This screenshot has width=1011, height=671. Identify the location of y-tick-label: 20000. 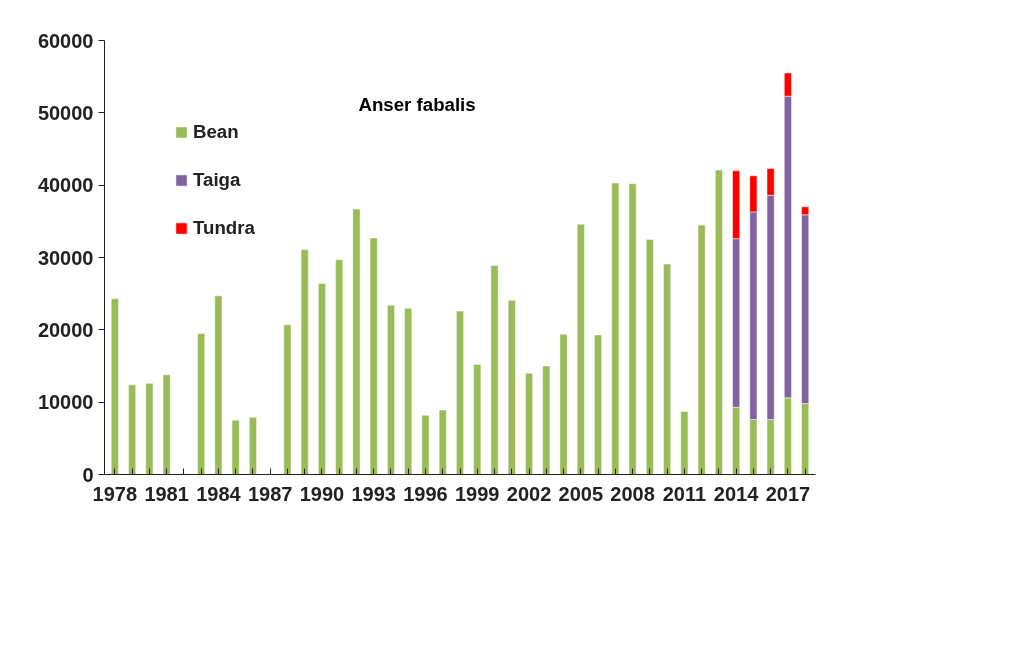
(65, 329).